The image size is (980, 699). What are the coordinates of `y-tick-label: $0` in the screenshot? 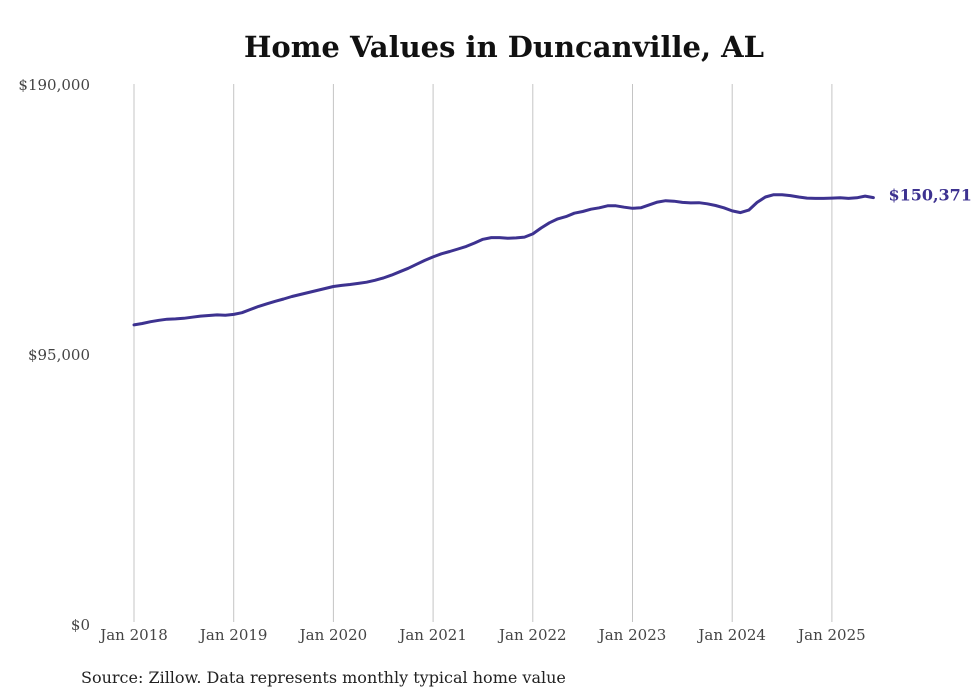 It's located at (80, 625).